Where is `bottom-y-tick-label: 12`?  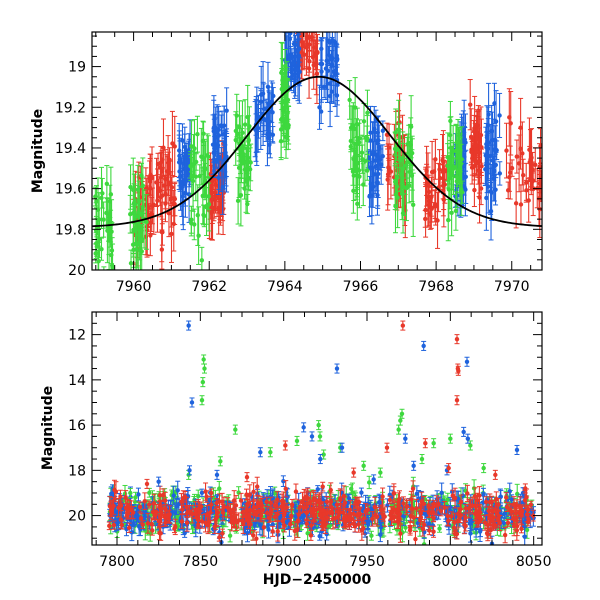 bottom-y-tick-label: 12 is located at coordinates (77, 336).